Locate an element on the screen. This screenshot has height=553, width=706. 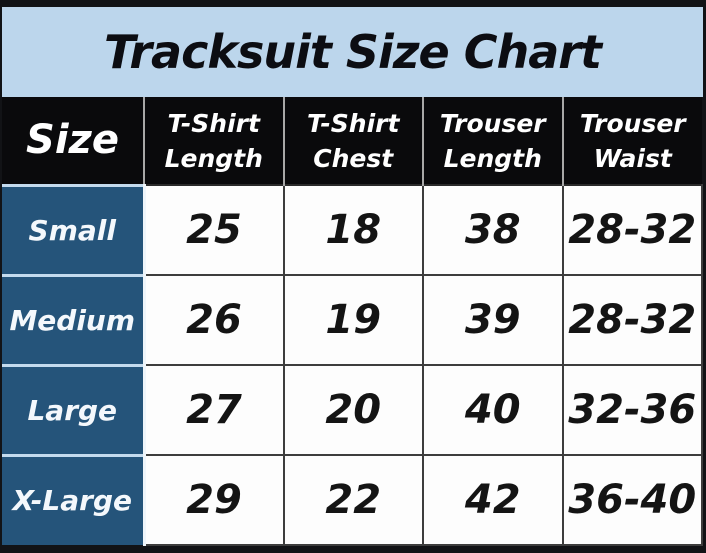
header-trouser-length-line2: Length is located at coordinates (492, 158).